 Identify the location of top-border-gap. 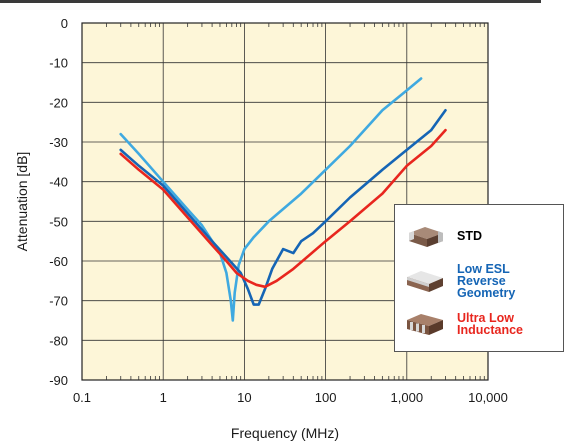
(557, 1).